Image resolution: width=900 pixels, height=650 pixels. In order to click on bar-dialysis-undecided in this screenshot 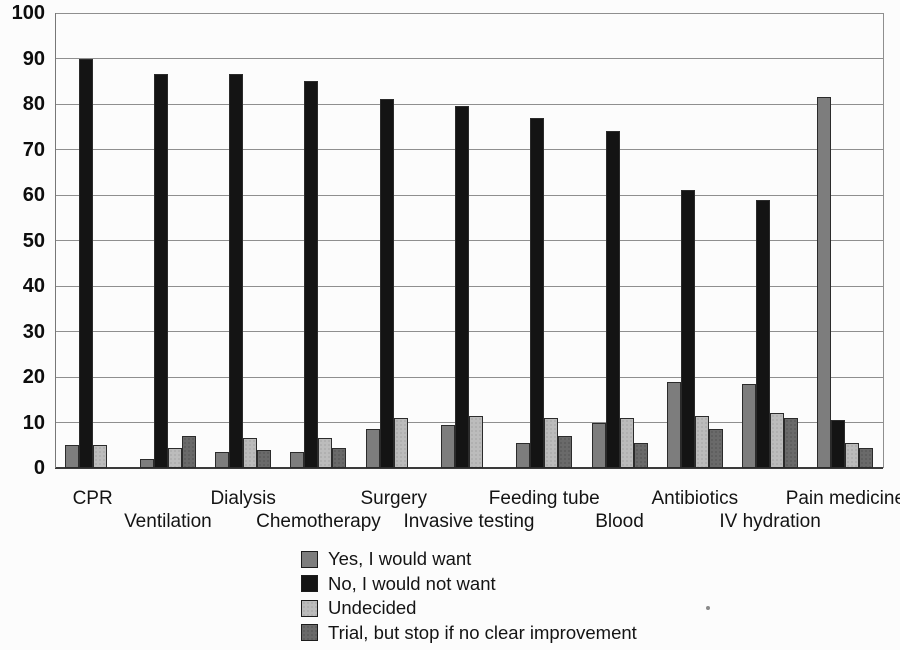, I will do `click(250, 453)`.